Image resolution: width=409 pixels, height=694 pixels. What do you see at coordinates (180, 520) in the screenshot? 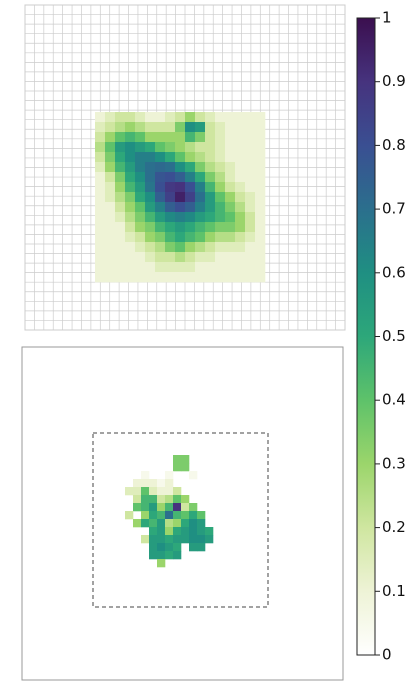
I see `dashed-box` at bounding box center [180, 520].